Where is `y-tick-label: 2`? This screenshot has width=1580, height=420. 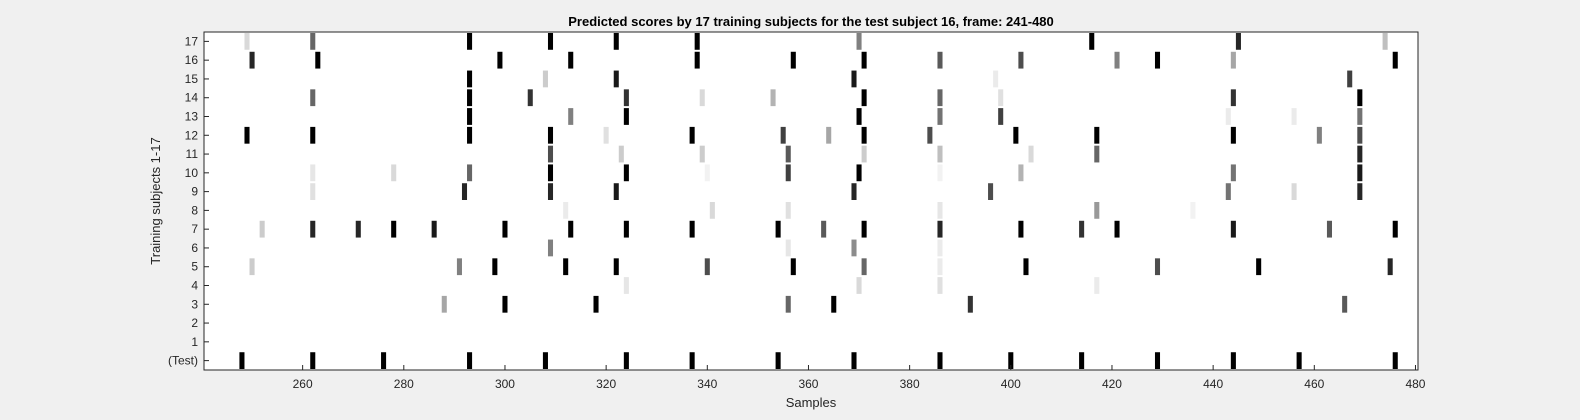 y-tick-label: 2 is located at coordinates (194, 323).